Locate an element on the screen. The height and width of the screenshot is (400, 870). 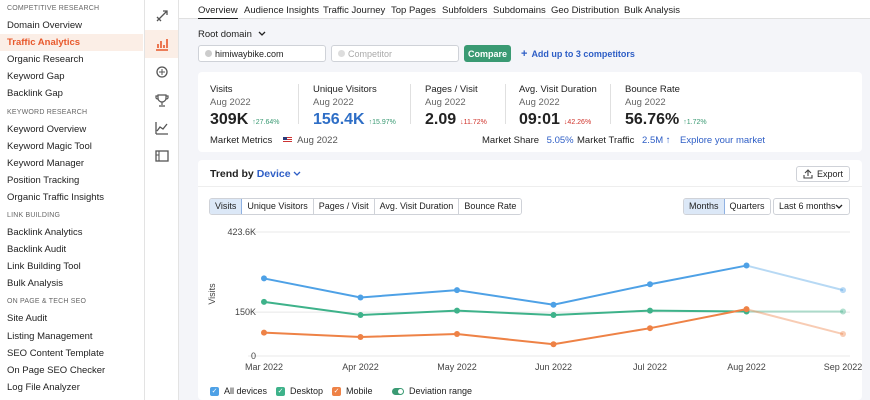
metric-change: ↑15.97% is located at coordinates (382, 122).